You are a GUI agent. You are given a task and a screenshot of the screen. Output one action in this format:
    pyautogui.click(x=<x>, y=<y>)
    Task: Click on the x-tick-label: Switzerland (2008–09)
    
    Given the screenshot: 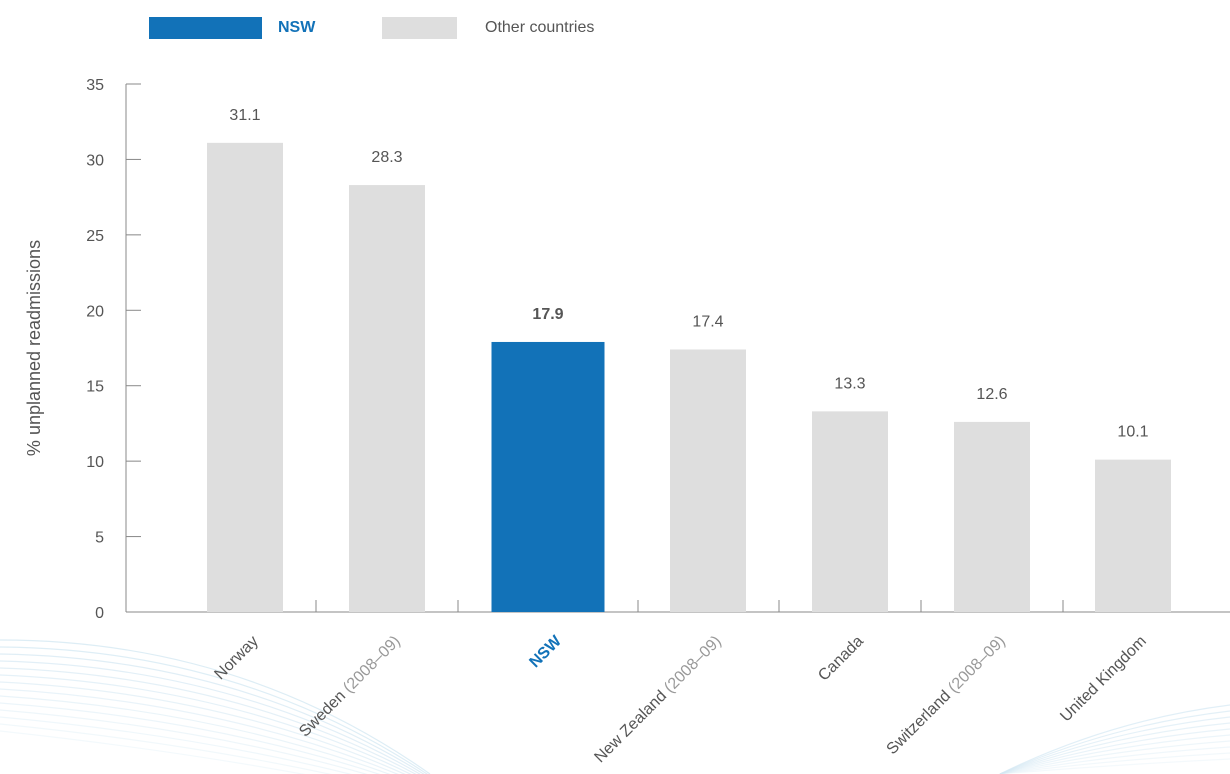 What is the action you would take?
    pyautogui.click(x=946, y=695)
    